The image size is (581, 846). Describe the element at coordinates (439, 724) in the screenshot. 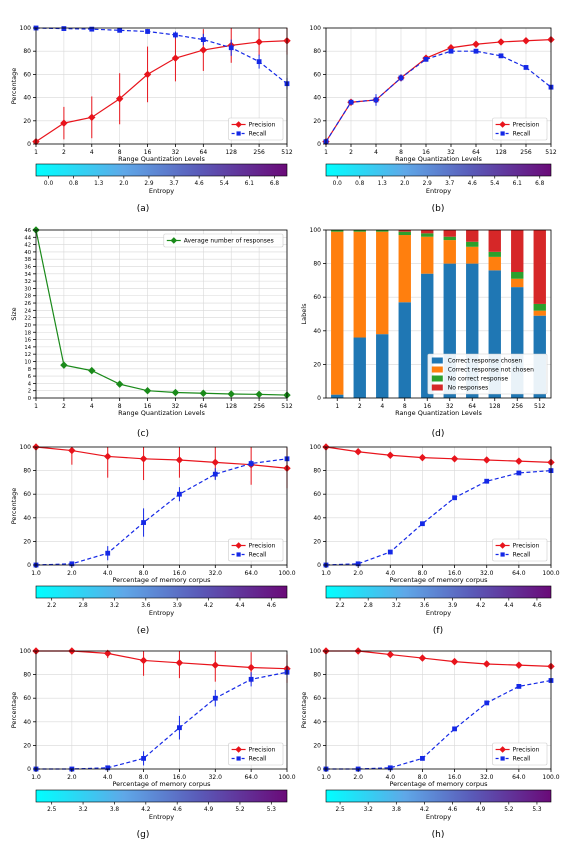

I see `series-line-recall` at that location.